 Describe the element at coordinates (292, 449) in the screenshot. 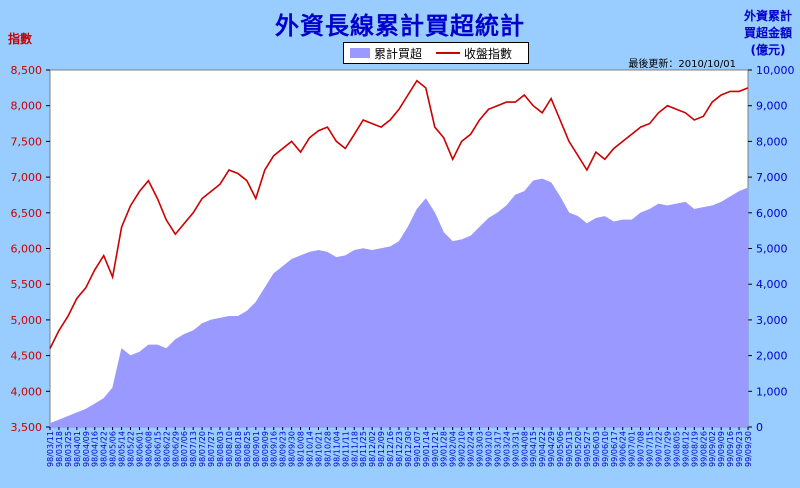

I see `x-tick-label: 98/09/30` at that location.